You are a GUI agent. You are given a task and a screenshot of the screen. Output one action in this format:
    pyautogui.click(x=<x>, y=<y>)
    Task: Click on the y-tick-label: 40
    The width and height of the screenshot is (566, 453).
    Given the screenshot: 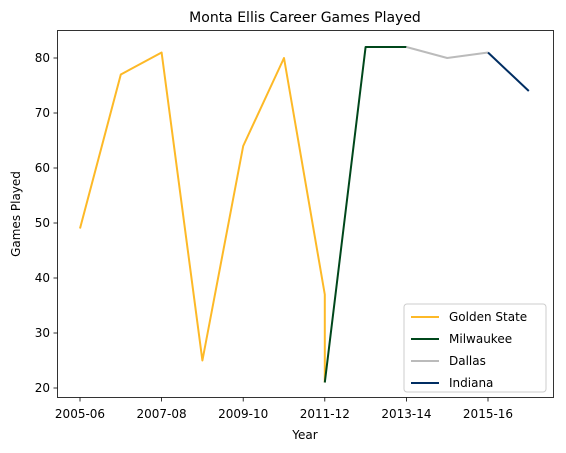 What is the action you would take?
    pyautogui.click(x=42, y=278)
    